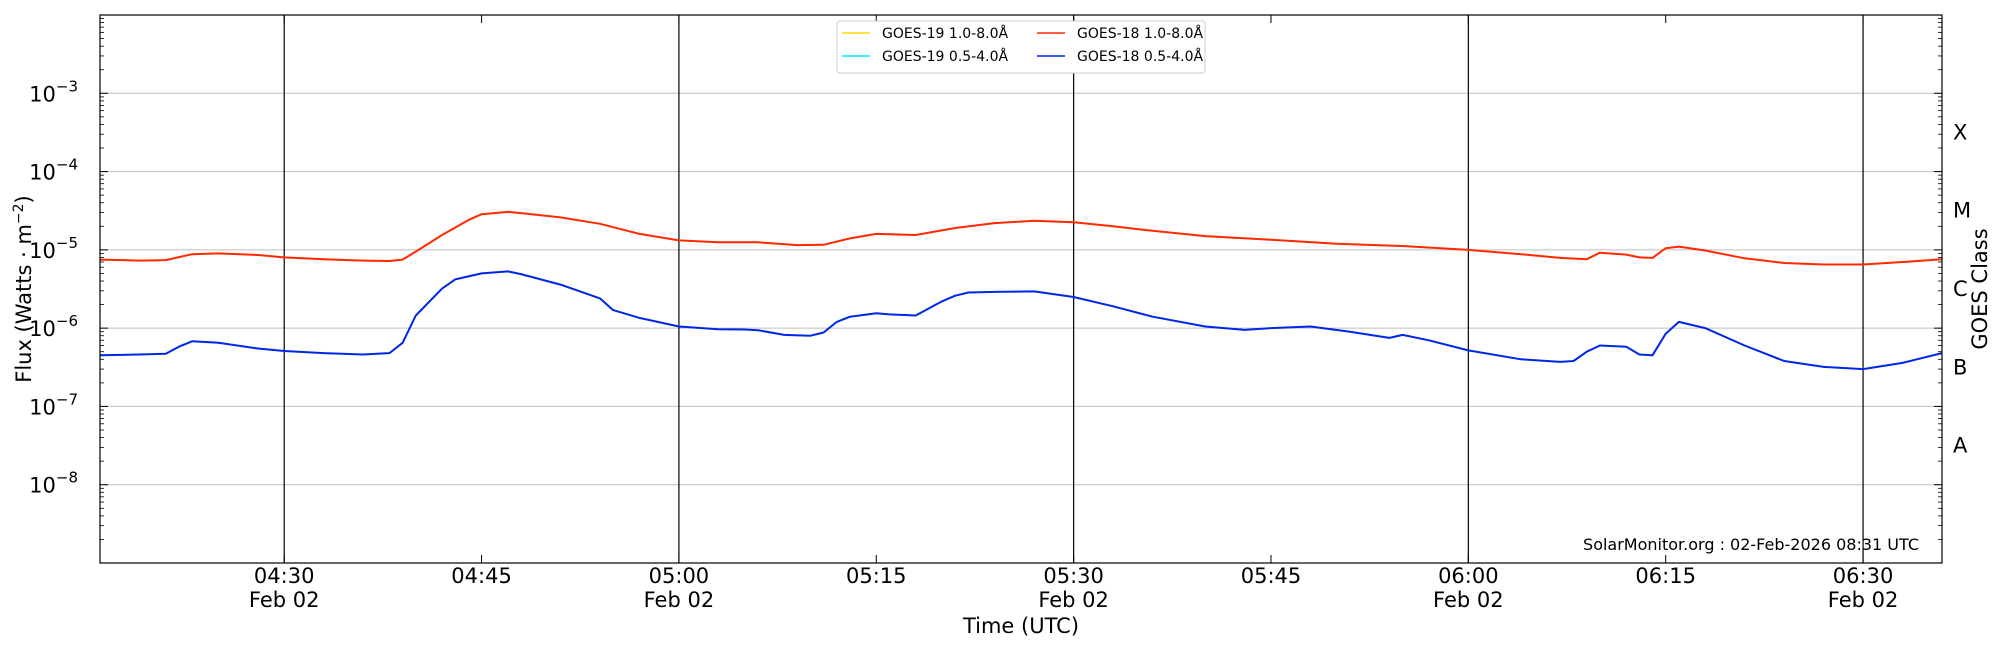  What do you see at coordinates (1271, 576) in the screenshot?
I see `x-tick-label: 05:45` at bounding box center [1271, 576].